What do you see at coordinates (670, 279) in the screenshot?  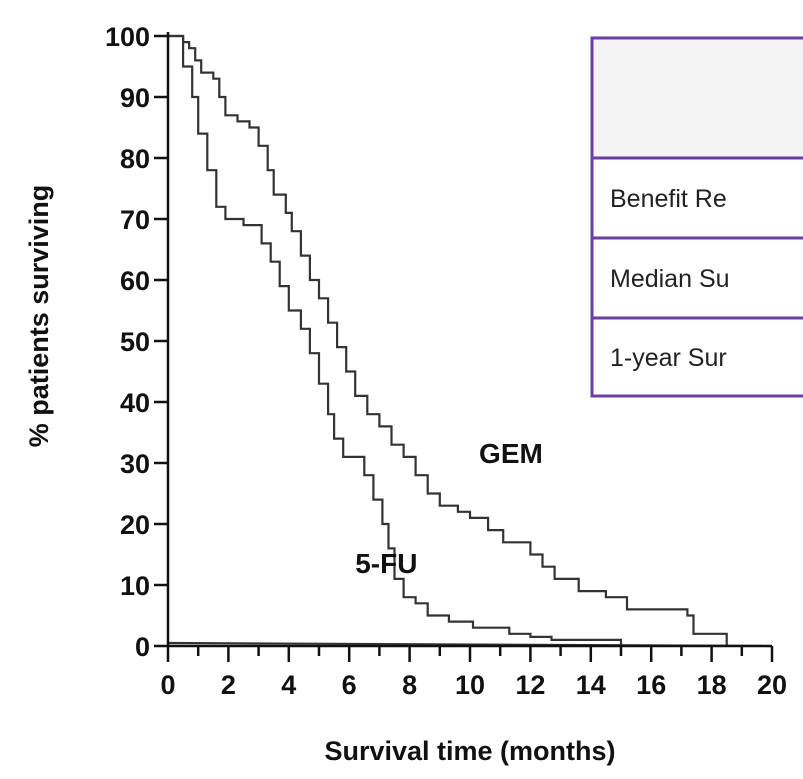 I see `table-row-label: Median Su` at bounding box center [670, 279].